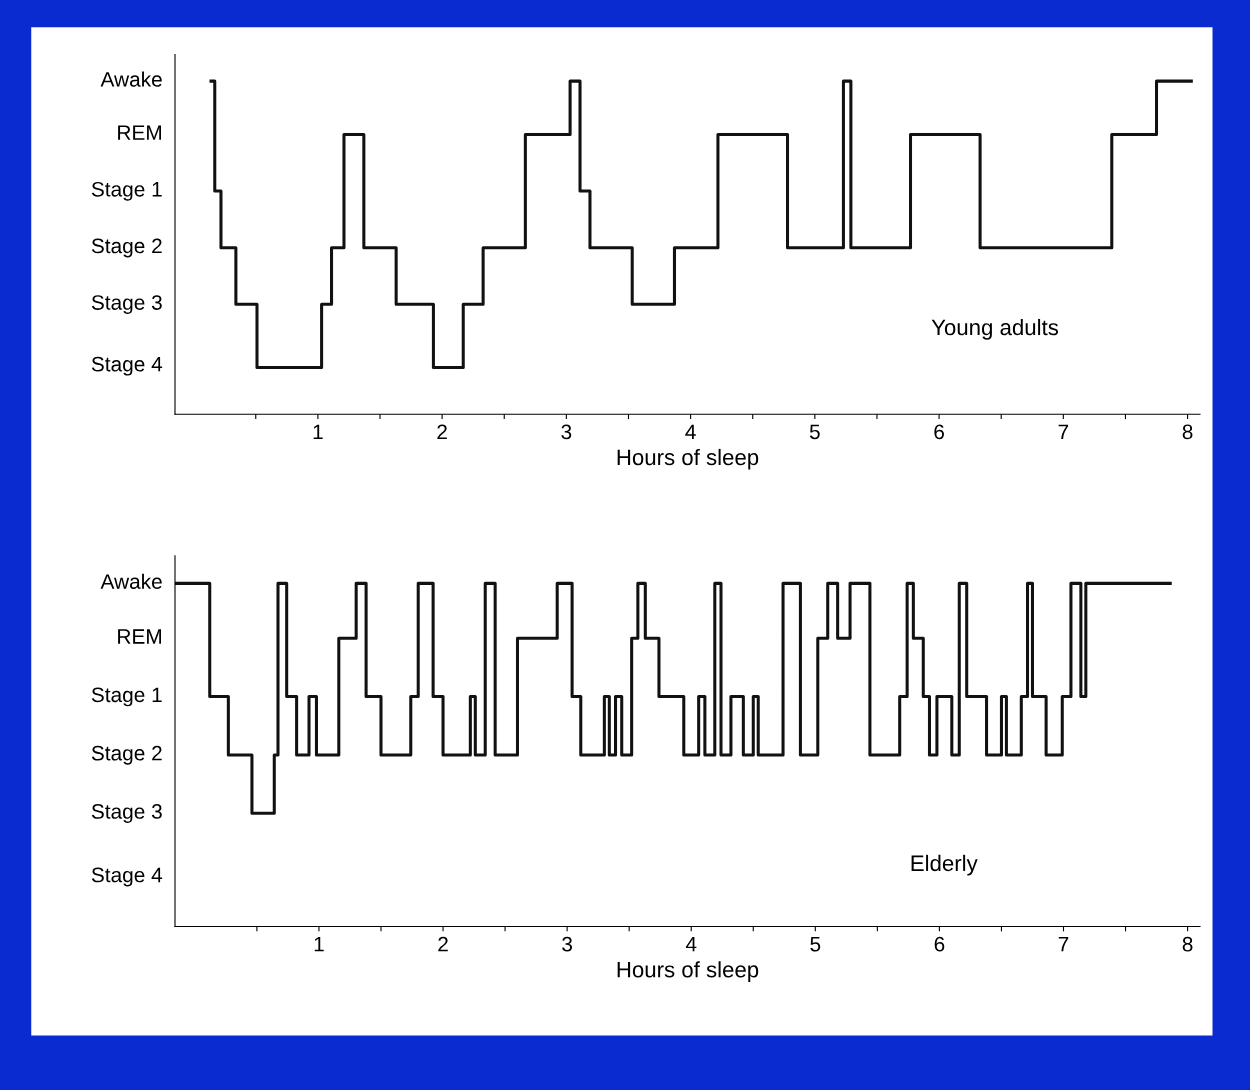 The image size is (1250, 1090). What do you see at coordinates (944, 865) in the screenshot?
I see `annotation: Elderly` at bounding box center [944, 865].